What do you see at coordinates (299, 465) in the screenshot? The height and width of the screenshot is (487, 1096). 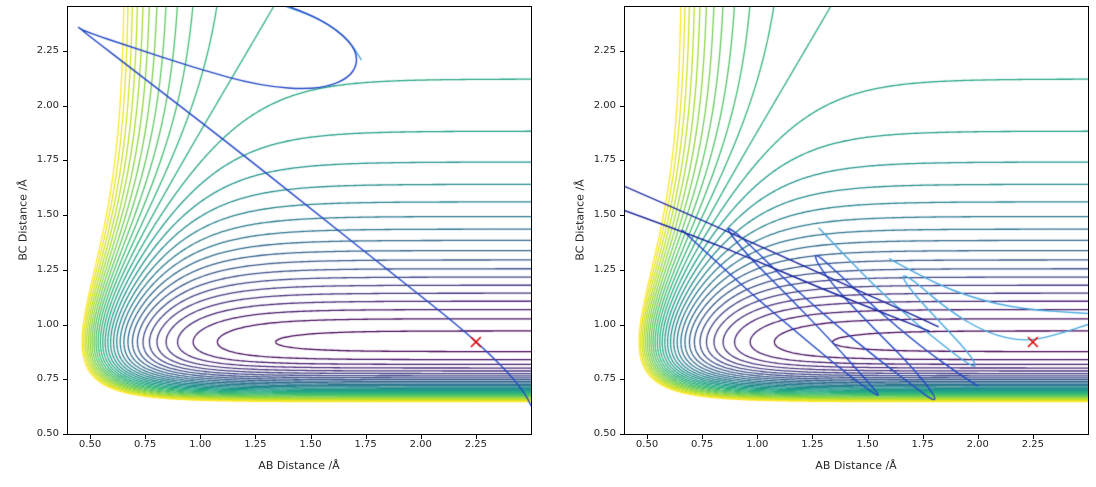 I see `left-x-axis-label: AB Distance /Å` at bounding box center [299, 465].